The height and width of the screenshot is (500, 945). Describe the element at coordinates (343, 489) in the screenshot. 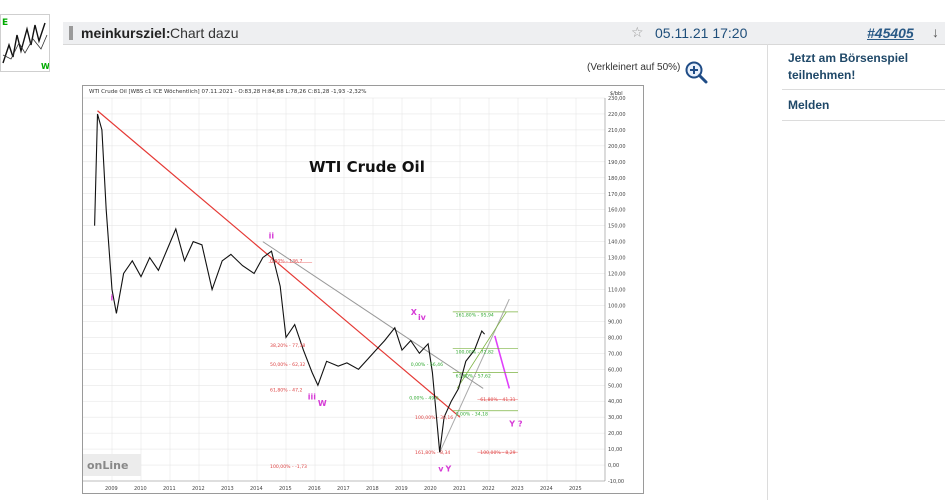

I see `x-tick-label: 2017` at that location.